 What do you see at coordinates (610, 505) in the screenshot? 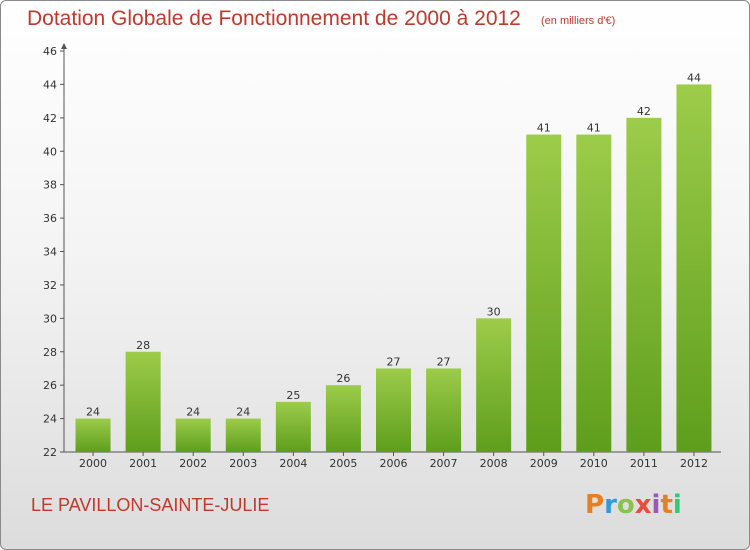
I see `logo-letter: r` at bounding box center [610, 505].